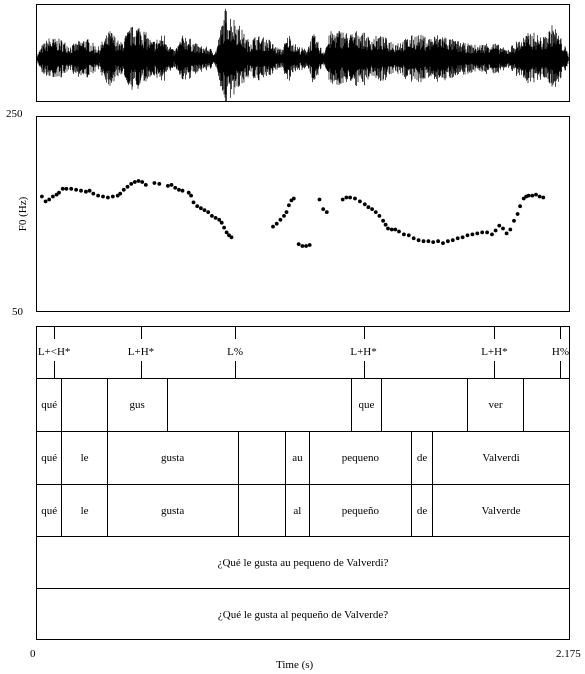  I want to click on sentence-tier-standard: ¿Qué le gusta al pequeño de Valverde?, so click(303, 614).